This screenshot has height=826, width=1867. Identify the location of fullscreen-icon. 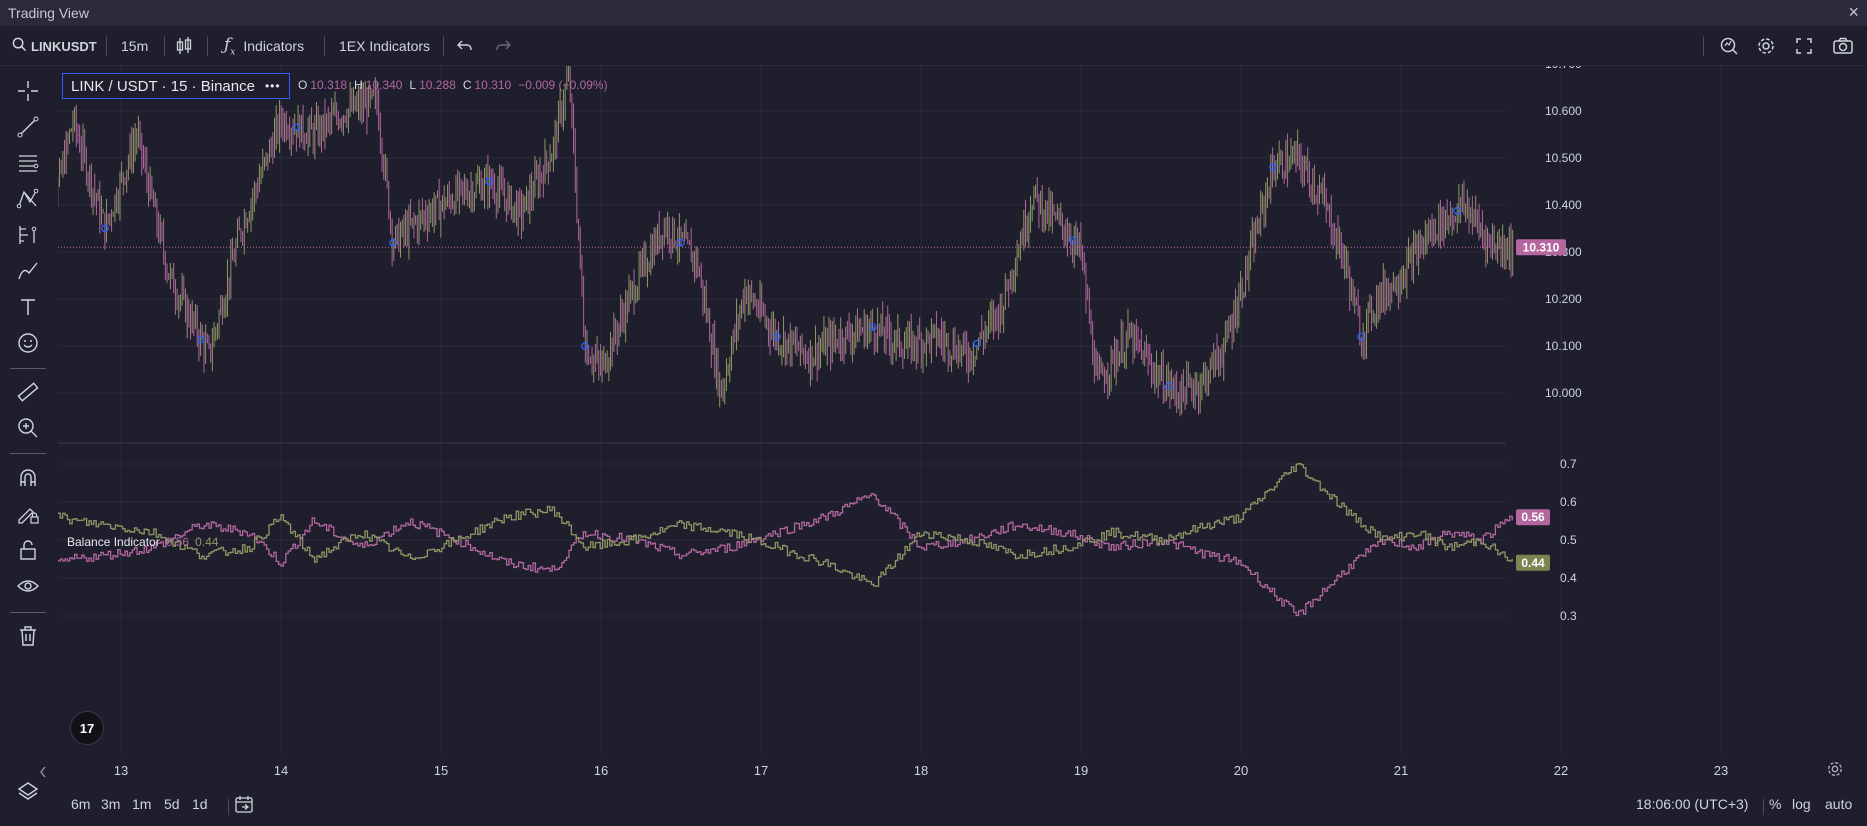
(1804, 46).